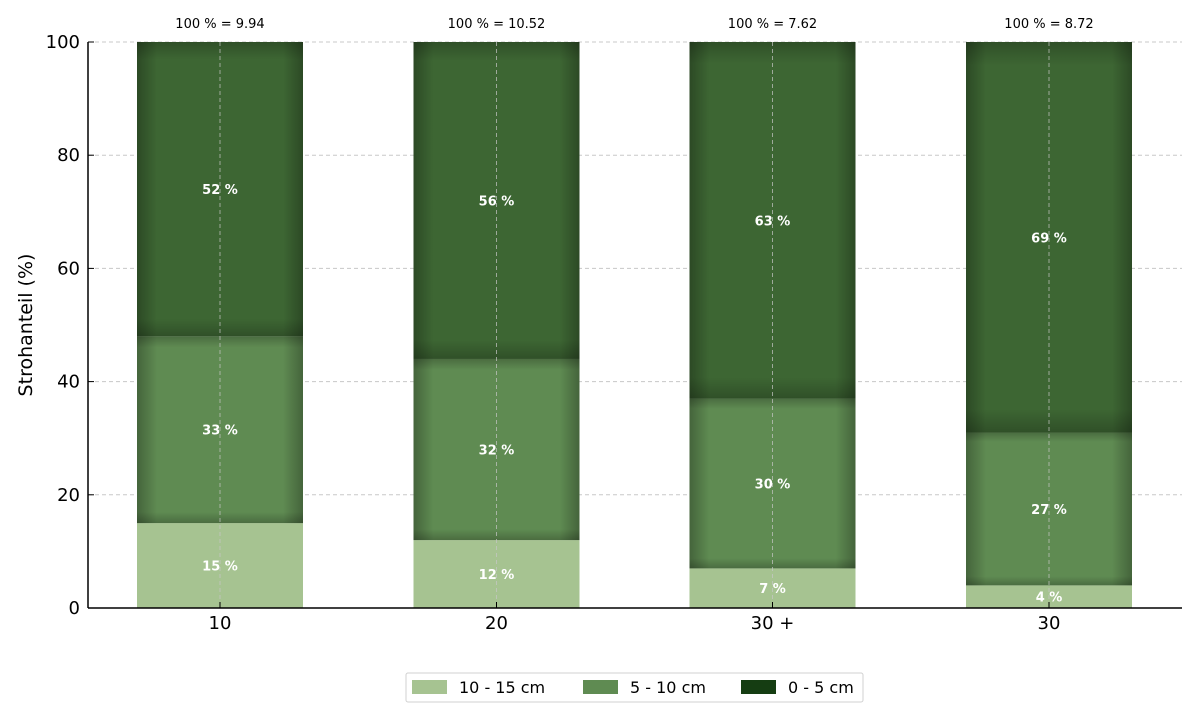 The height and width of the screenshot is (720, 1200). Describe the element at coordinates (220, 190) in the screenshot. I see `segment-value-label: 52 %` at that location.